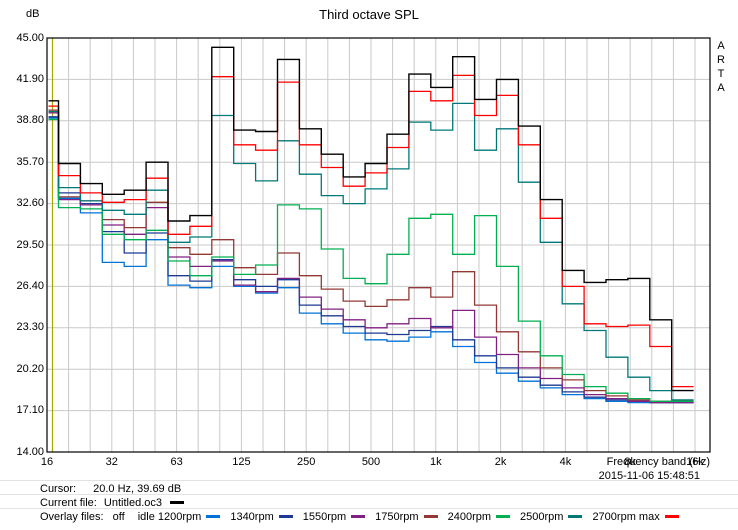  Describe the element at coordinates (30, 203) in the screenshot. I see `y-tick-label: 32.60` at that location.